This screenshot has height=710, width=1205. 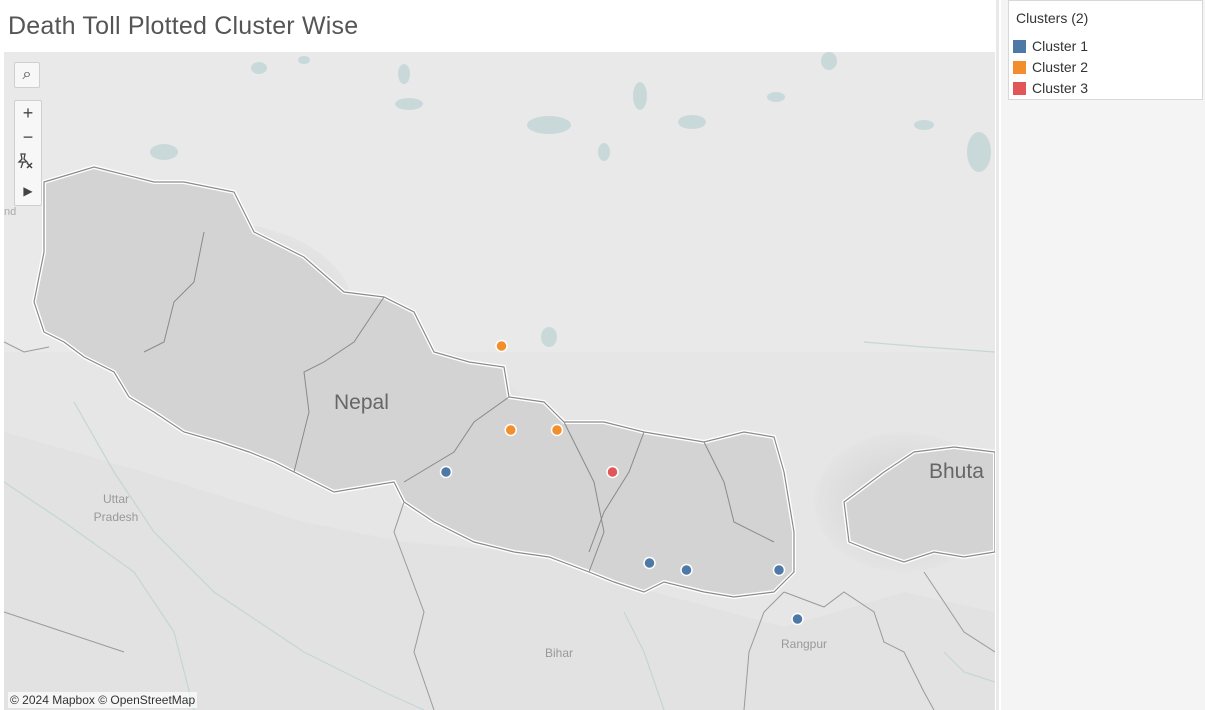 What do you see at coordinates (956, 471) in the screenshot?
I see `country-label-bhutan: Bhuta` at bounding box center [956, 471].